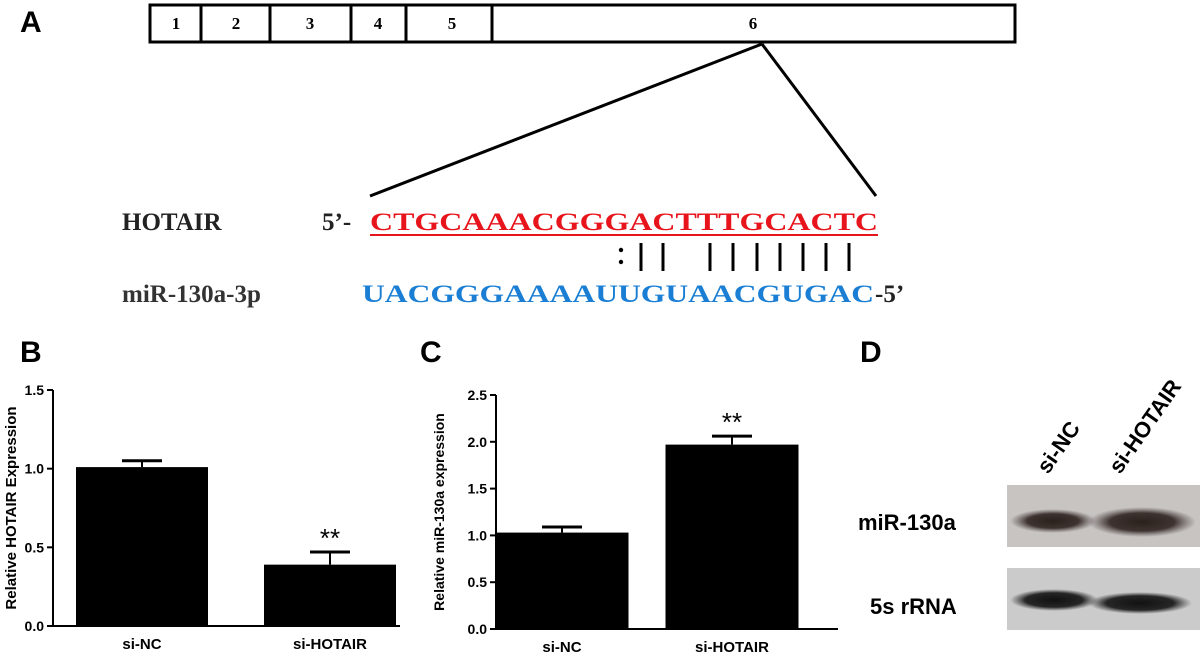 This screenshot has width=1200, height=654. Describe the element at coordinates (1142, 522) in the screenshot. I see `band-mir130a-si-hotair` at that location.